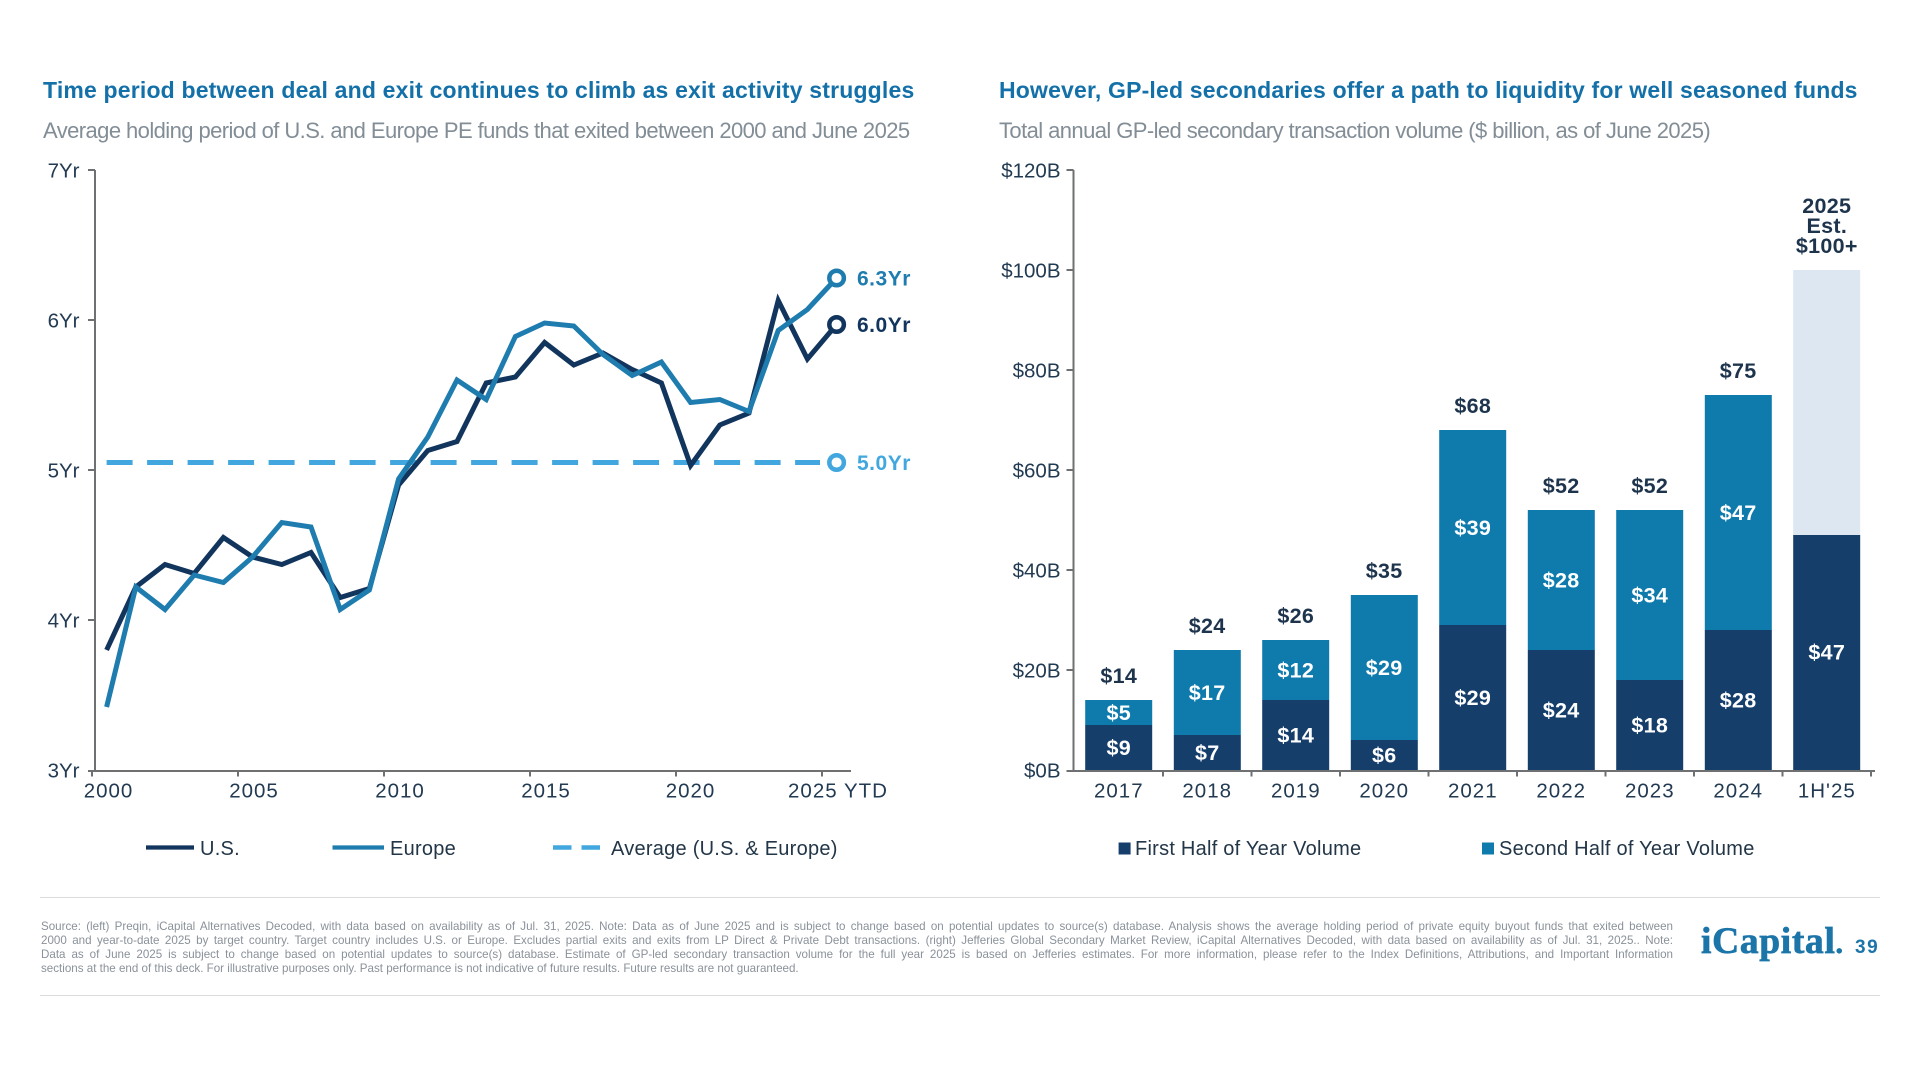 The height and width of the screenshot is (1080, 1920). What do you see at coordinates (1037, 470) in the screenshot?
I see `svg-text: $60B` at bounding box center [1037, 470].